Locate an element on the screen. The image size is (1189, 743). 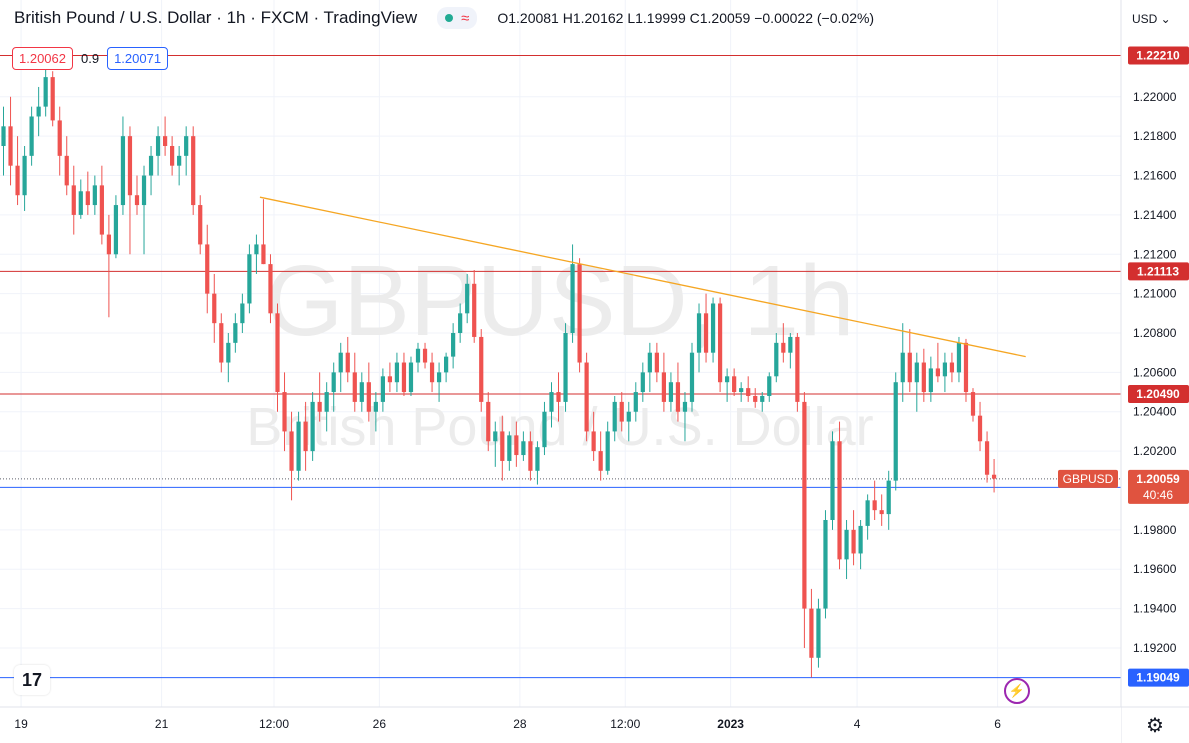
level-price-tag-text: 1.20490 is located at coordinates (1158, 394).